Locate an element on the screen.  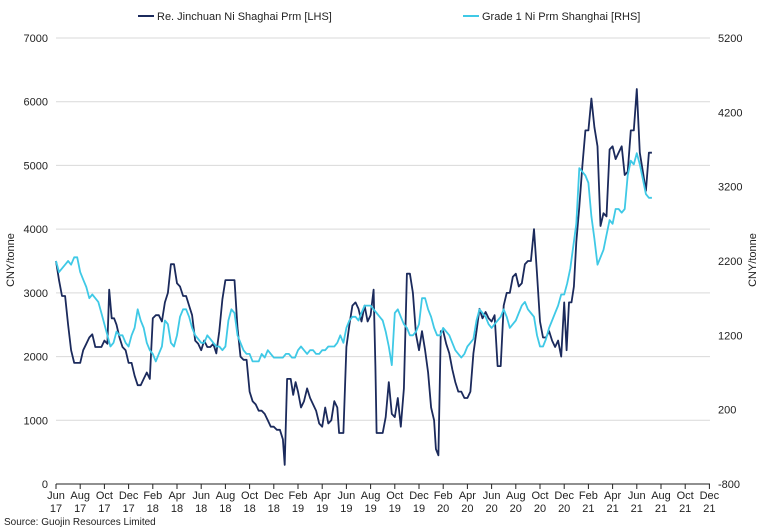
y-axis-right-title: CNY/tonne is located at coordinates (753, 260).